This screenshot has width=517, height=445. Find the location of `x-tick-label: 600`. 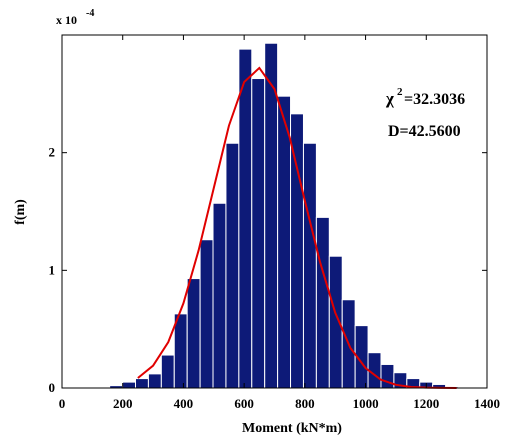

x-tick-label: 600 is located at coordinates (244, 403).